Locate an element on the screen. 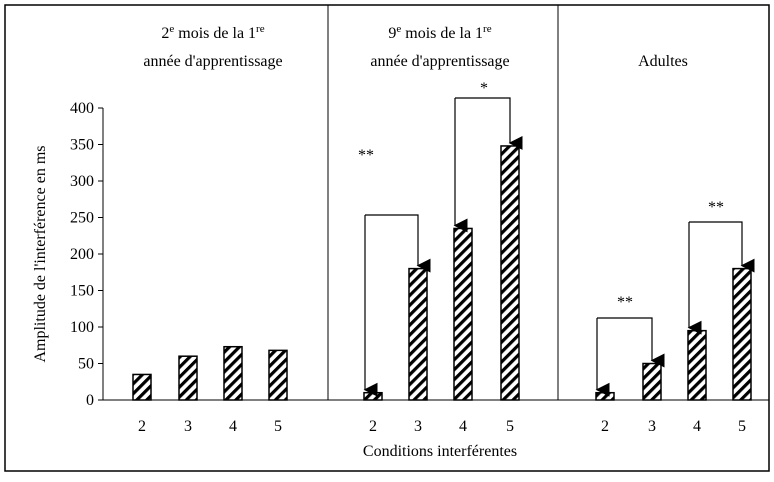  panel-title: Adultes is located at coordinates (663, 61).